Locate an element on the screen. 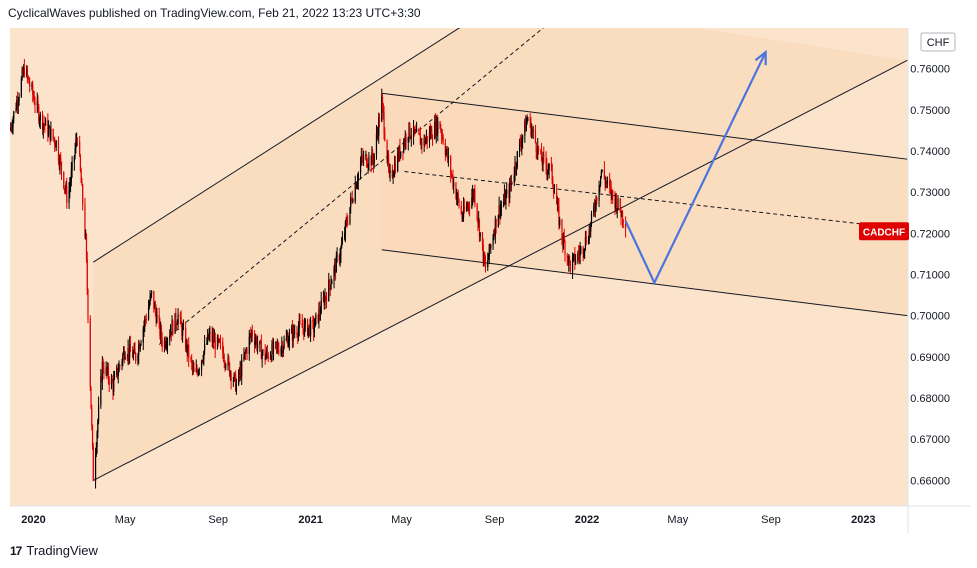 Image resolution: width=977 pixels, height=568 pixels. descending-channel-upper-line is located at coordinates (644, 126).